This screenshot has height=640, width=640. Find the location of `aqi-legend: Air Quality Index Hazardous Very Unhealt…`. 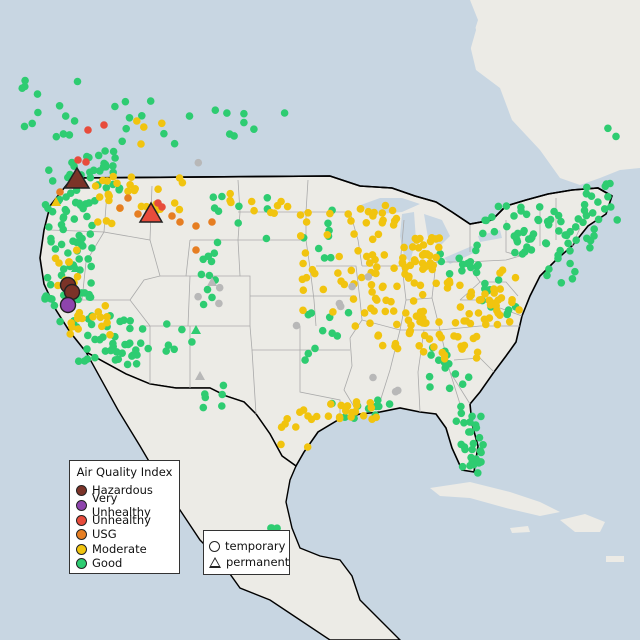

aqi-legend: Air Quality Index Hazardous Very Unhealt… is located at coordinates (124, 517).